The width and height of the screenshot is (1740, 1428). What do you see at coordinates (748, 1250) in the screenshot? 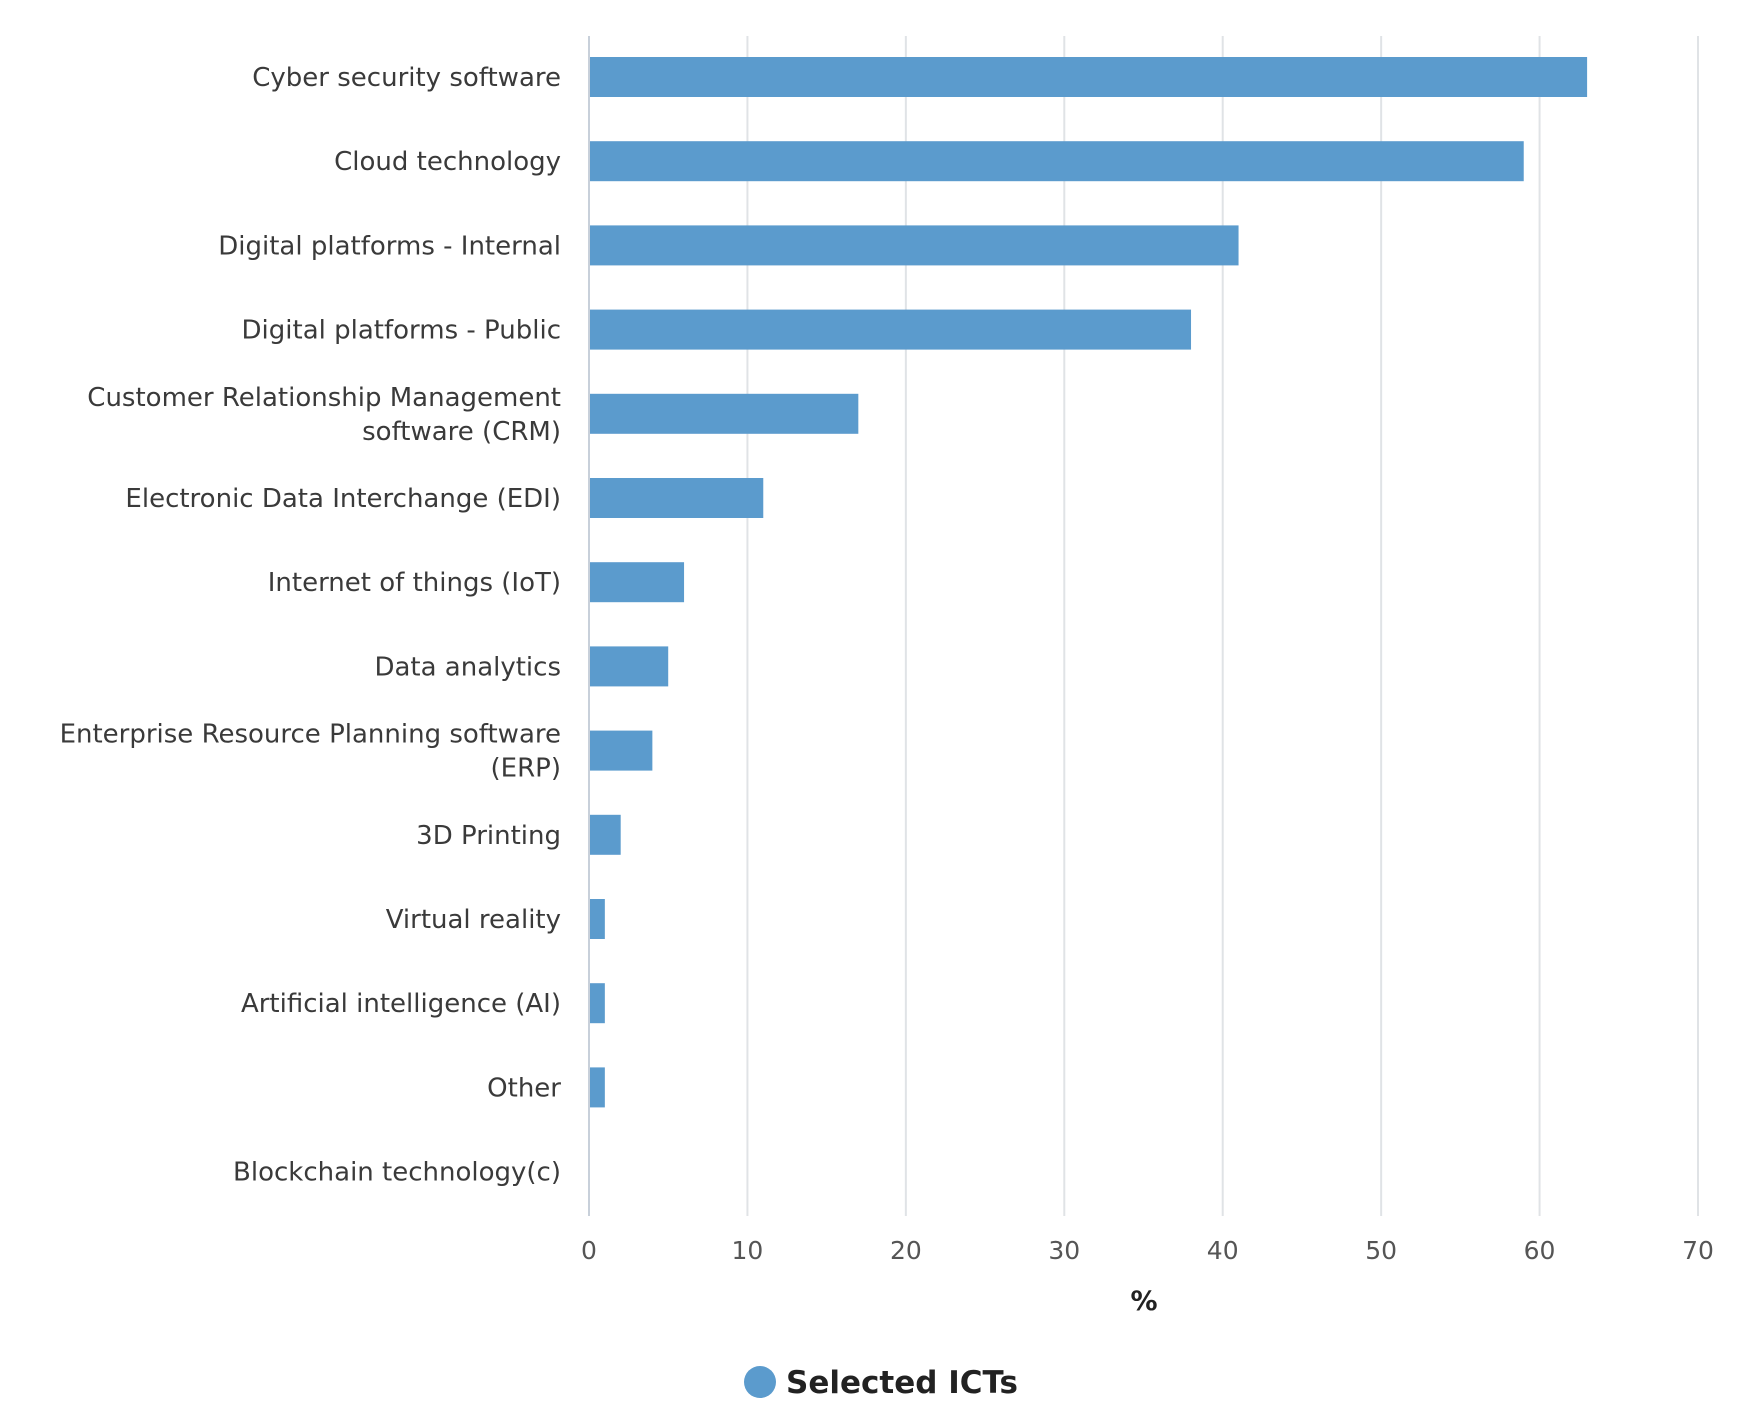
I see `x-tick-label: 10` at bounding box center [748, 1250].